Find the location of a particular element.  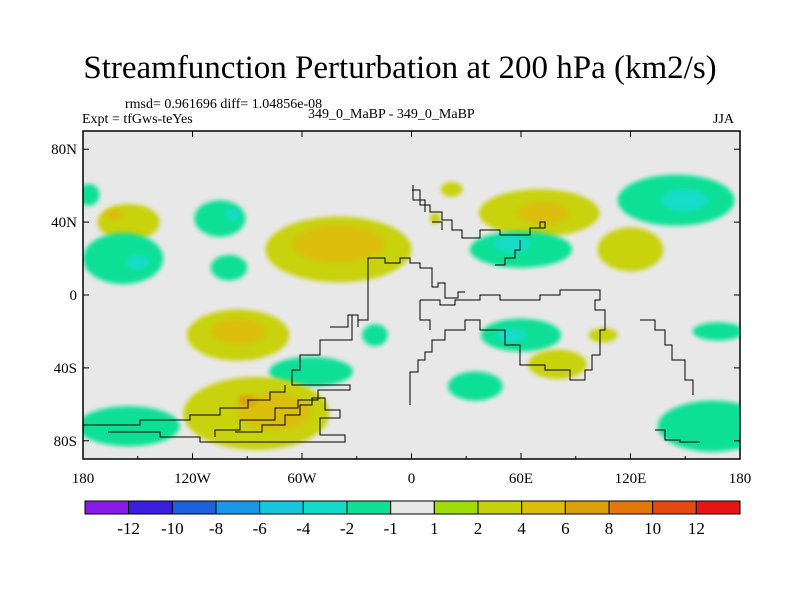

x-tick-label: 60W is located at coordinates (302, 479).